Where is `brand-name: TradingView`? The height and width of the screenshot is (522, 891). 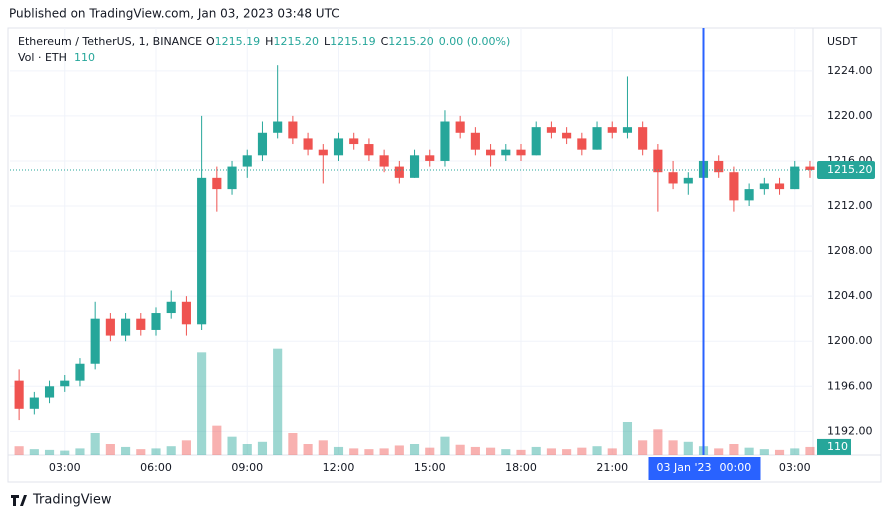 brand-name: TradingView is located at coordinates (72, 500).